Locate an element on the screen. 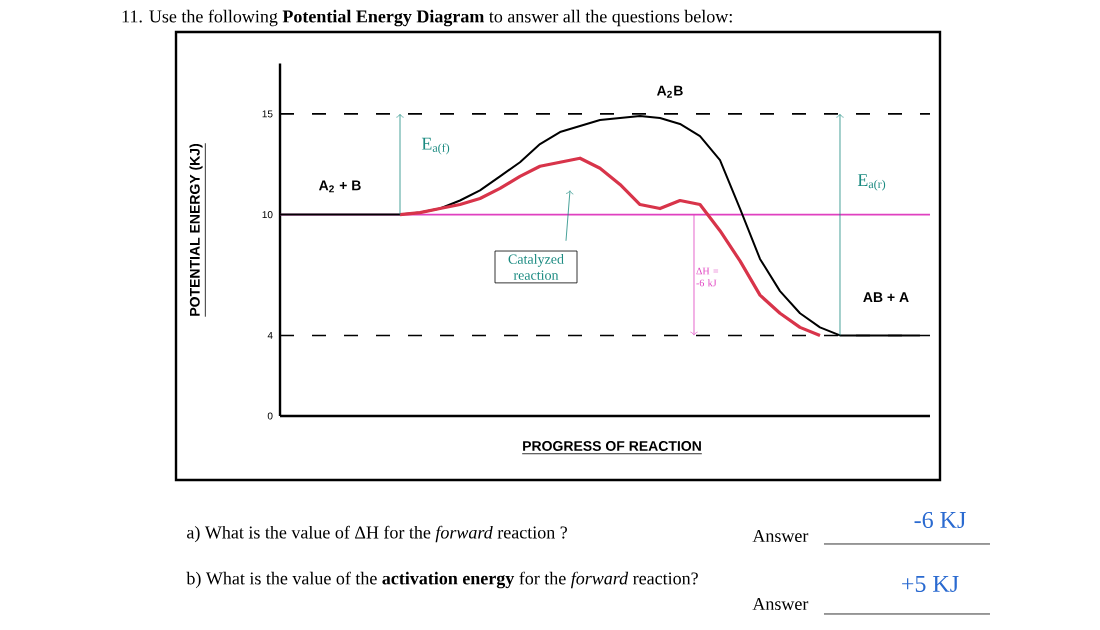 Image resolution: width=1100 pixels, height=630 pixels. annotation: E$_{a(f)}$ is located at coordinates (435, 146).